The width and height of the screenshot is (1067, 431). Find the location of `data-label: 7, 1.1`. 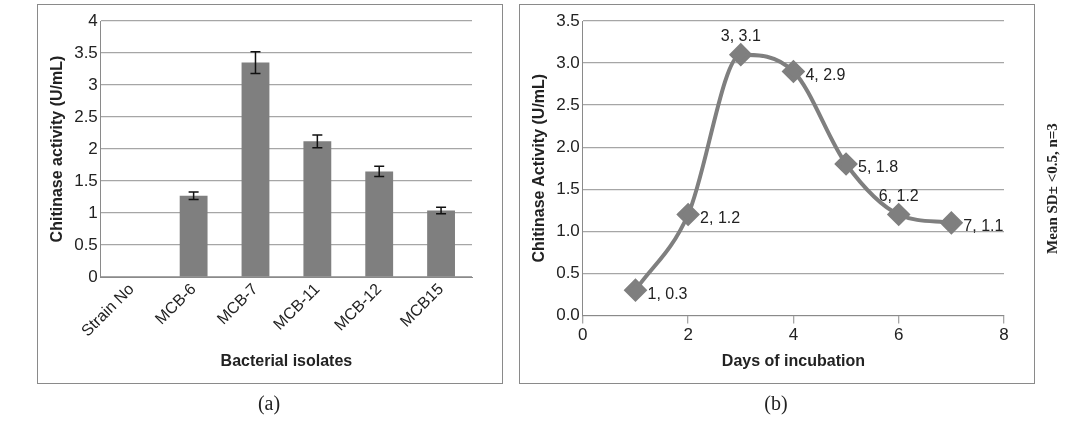

data-label: 7, 1.1 is located at coordinates (983, 226).